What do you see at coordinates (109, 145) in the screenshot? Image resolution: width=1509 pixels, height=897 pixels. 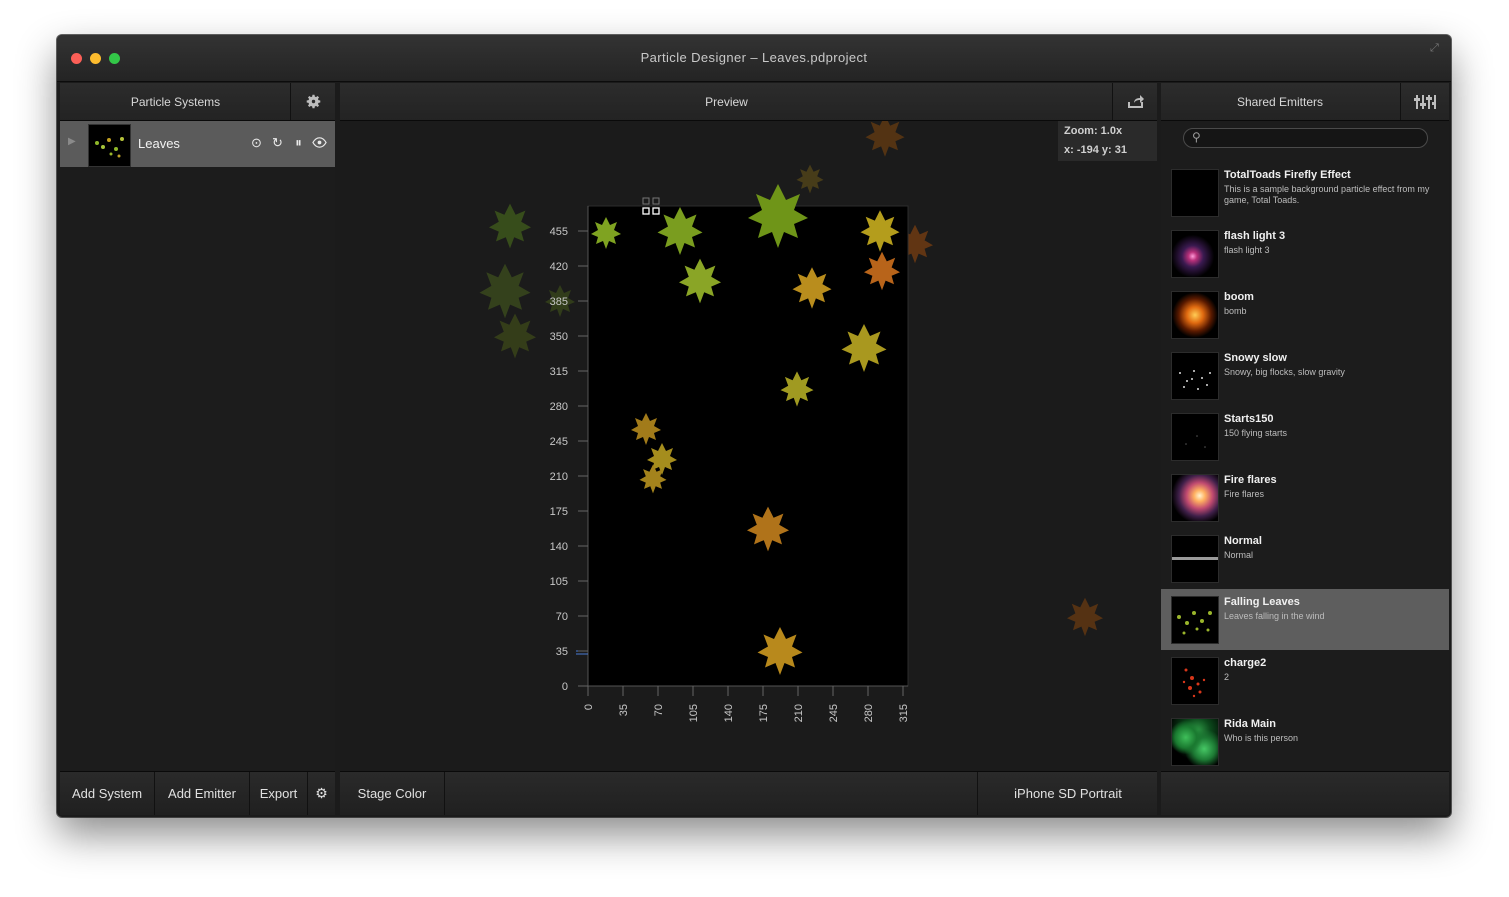 I see `system-thumbnail` at bounding box center [109, 145].